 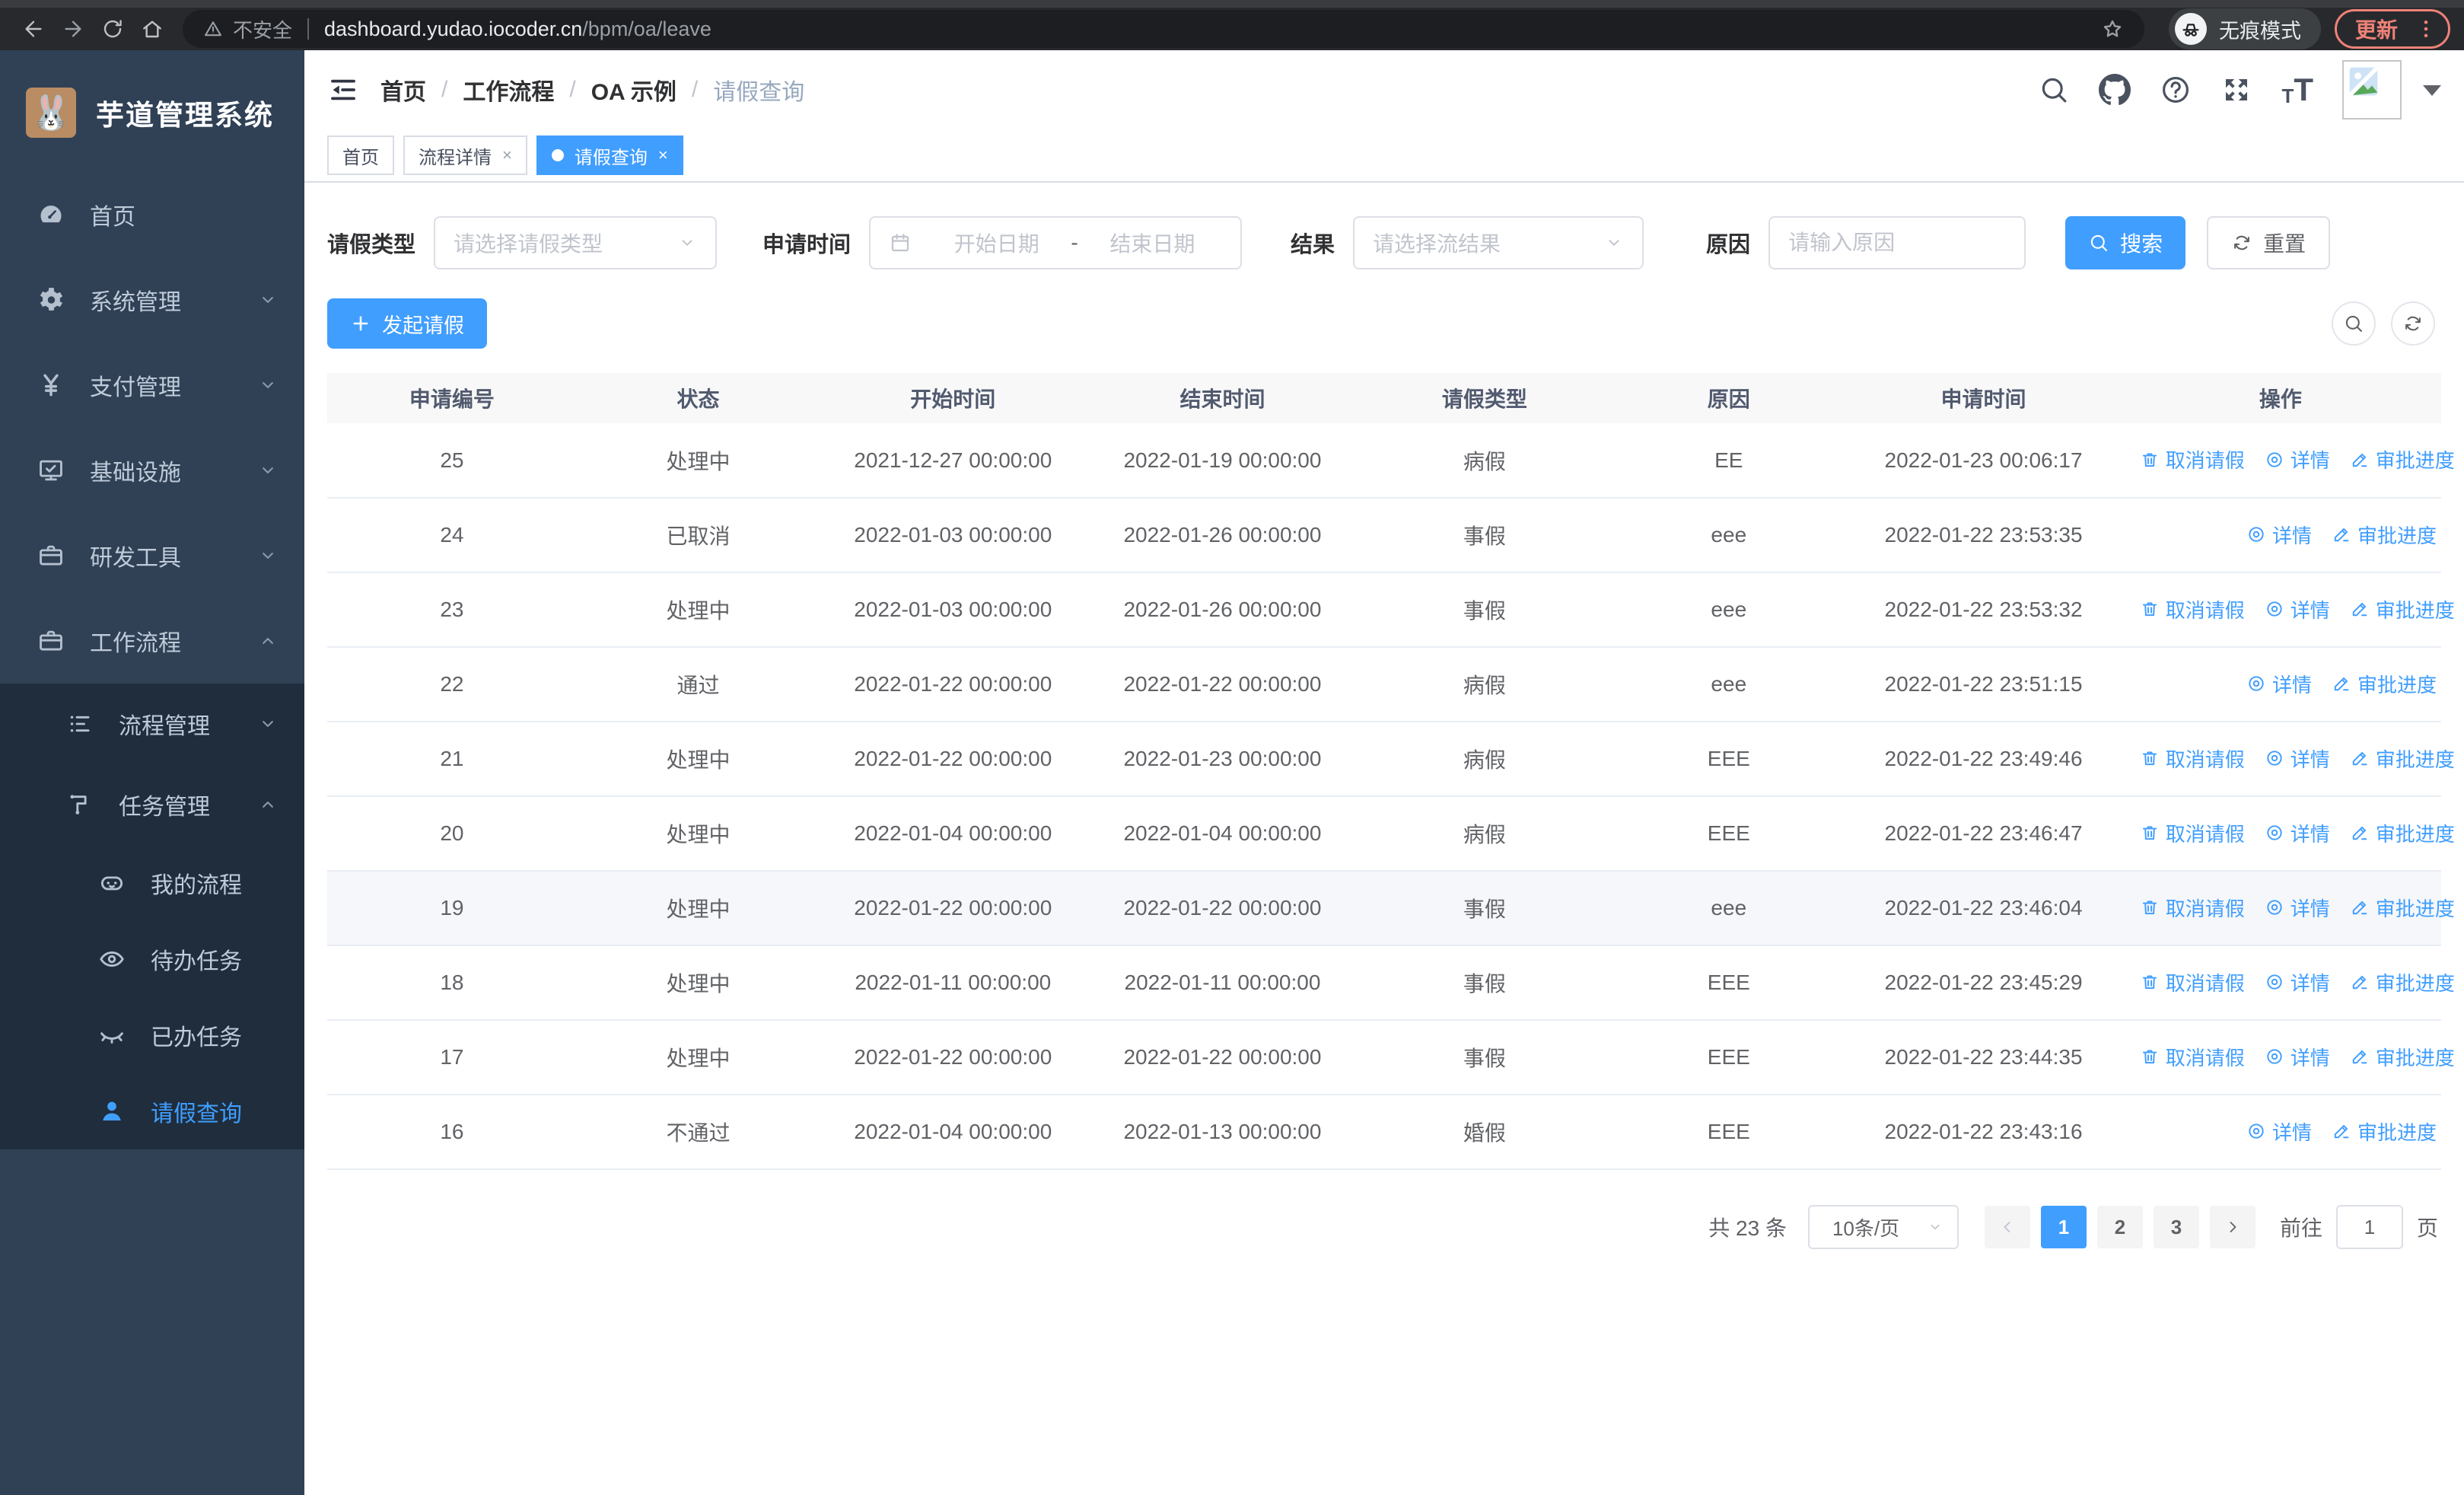 What do you see at coordinates (2112, 29) in the screenshot?
I see `bookmark-star-icon` at bounding box center [2112, 29].